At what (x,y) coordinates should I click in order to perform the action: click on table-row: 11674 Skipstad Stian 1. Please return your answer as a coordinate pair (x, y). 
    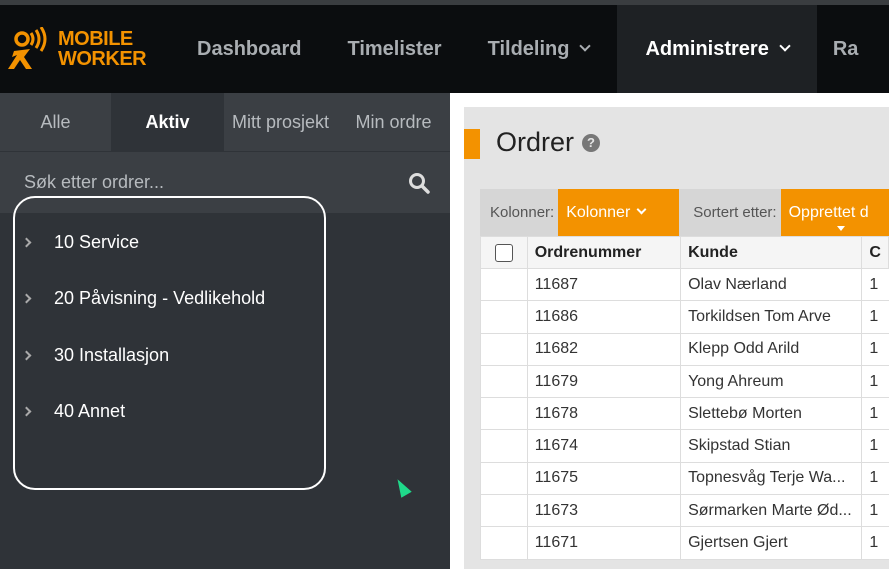
    Looking at the image, I should click on (684, 446).